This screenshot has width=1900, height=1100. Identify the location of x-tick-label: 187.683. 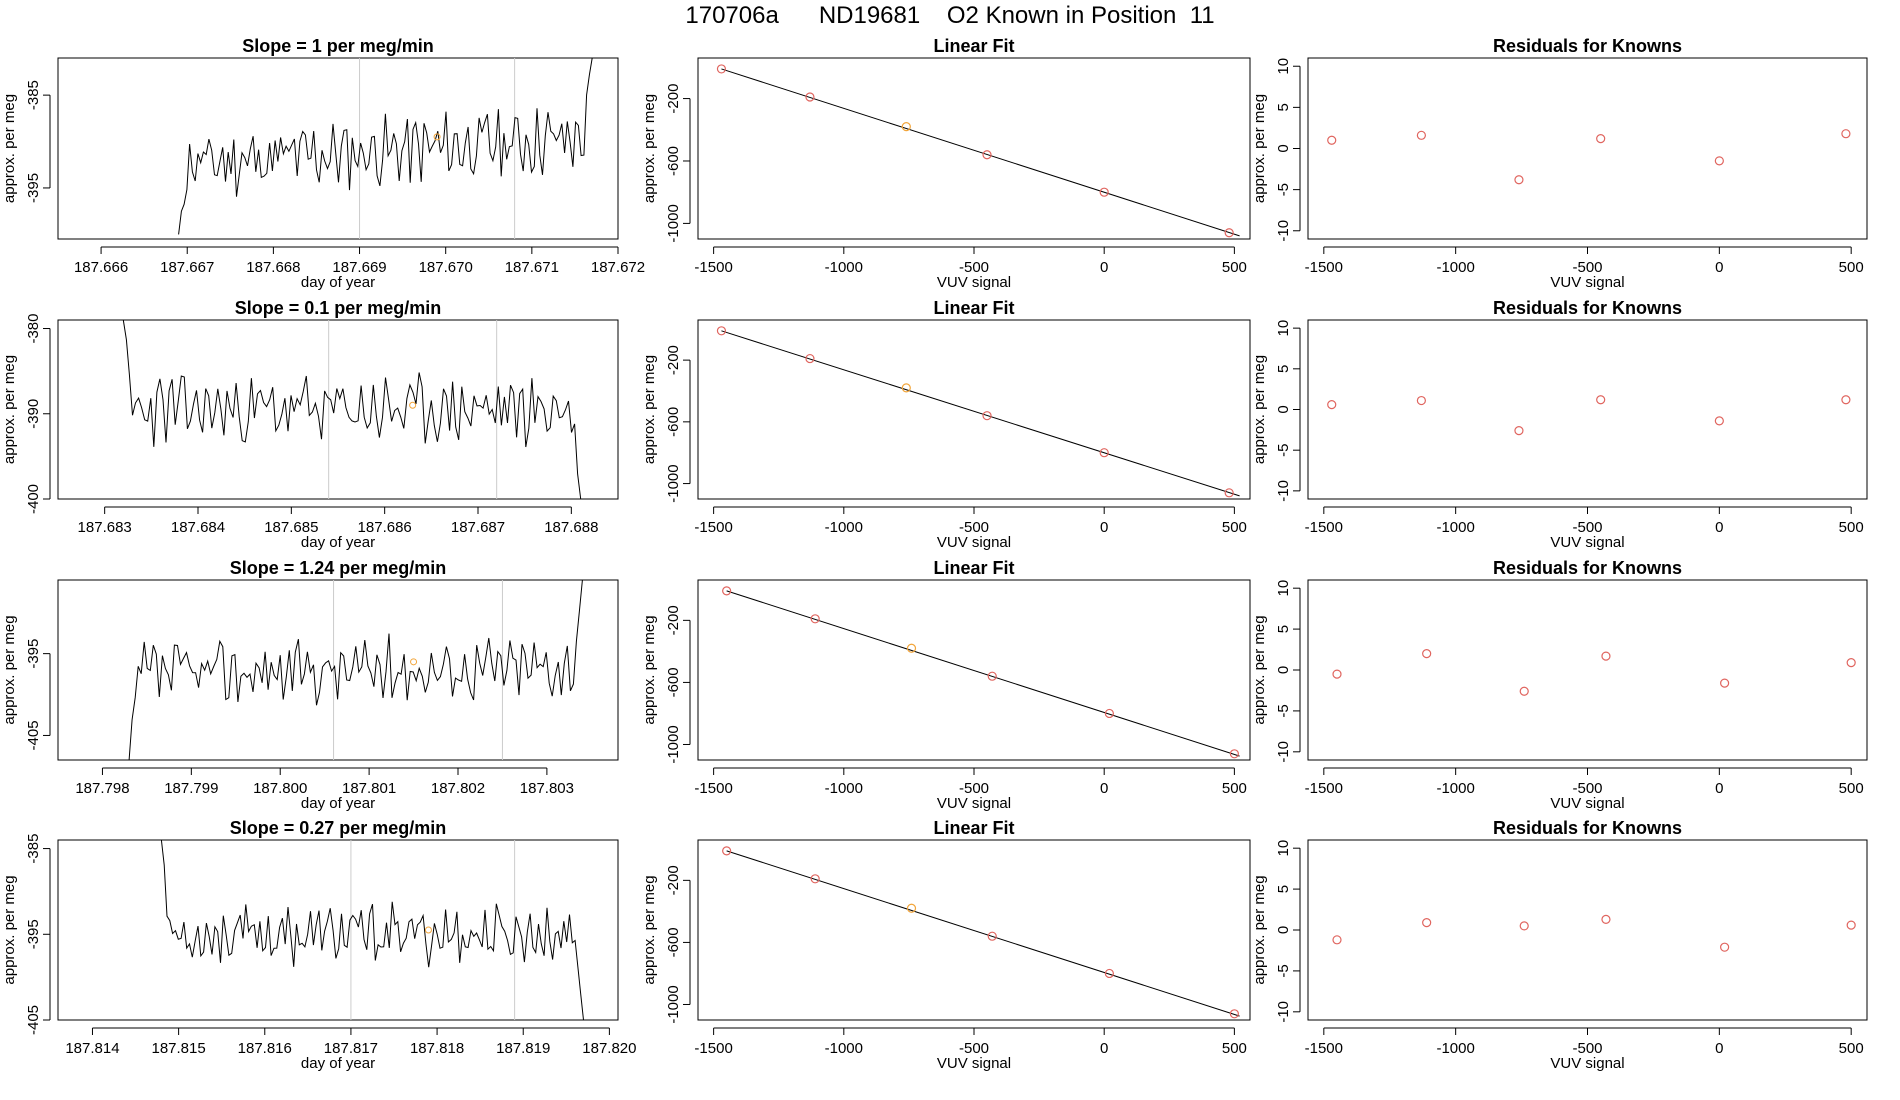
(105, 527).